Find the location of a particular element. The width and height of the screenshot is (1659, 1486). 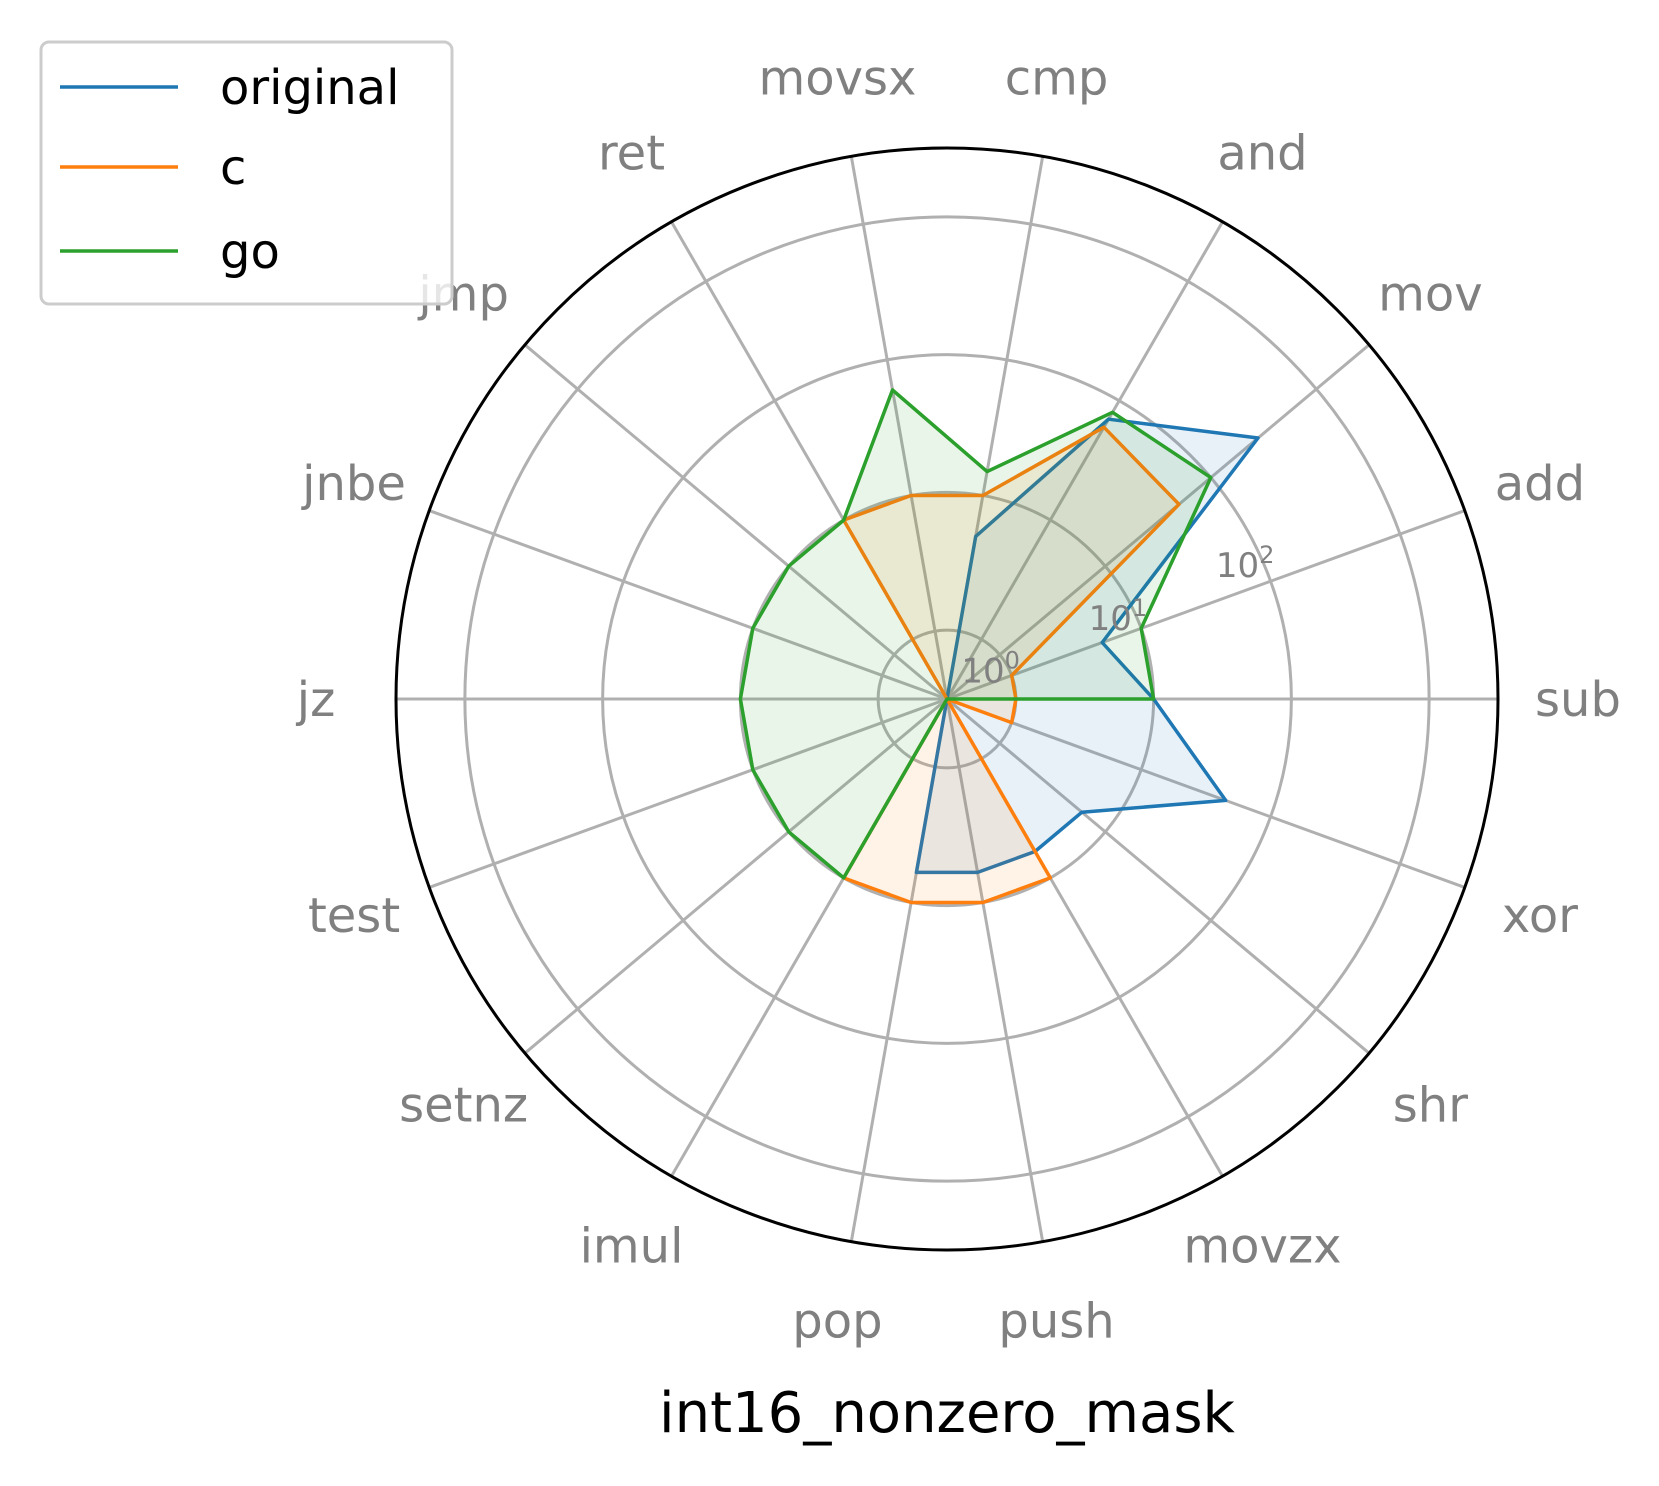

axis-label-movzx: movzx is located at coordinates (1262, 1246).